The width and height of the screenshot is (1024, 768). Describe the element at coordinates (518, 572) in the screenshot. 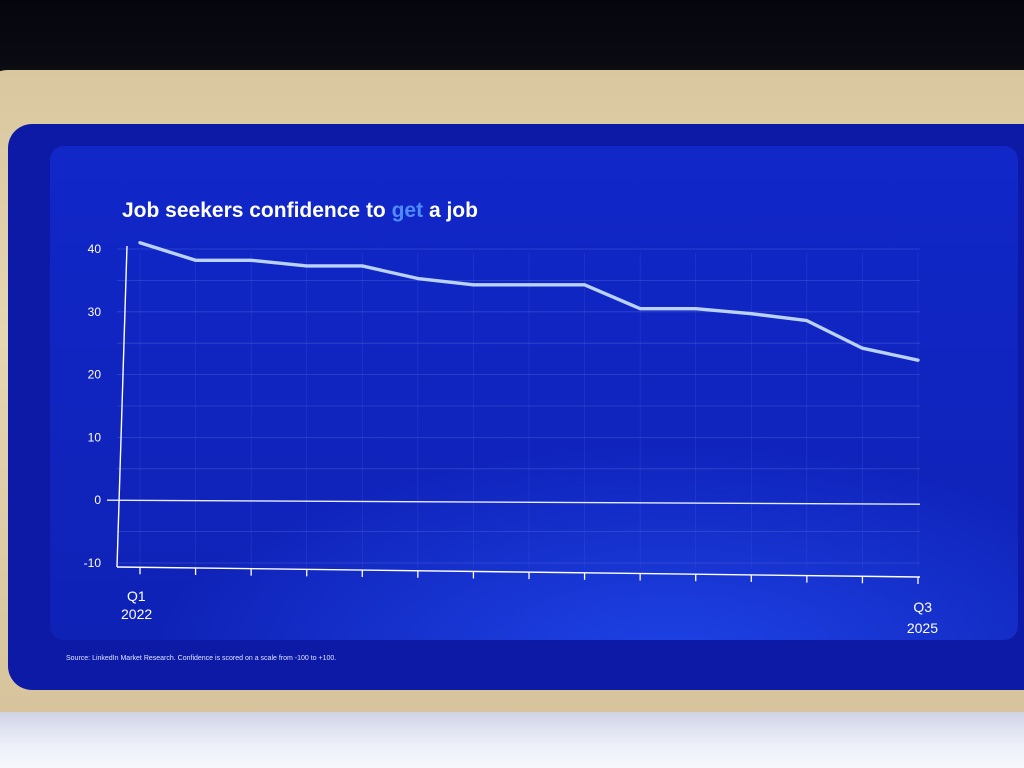

I see `x-axis` at that location.